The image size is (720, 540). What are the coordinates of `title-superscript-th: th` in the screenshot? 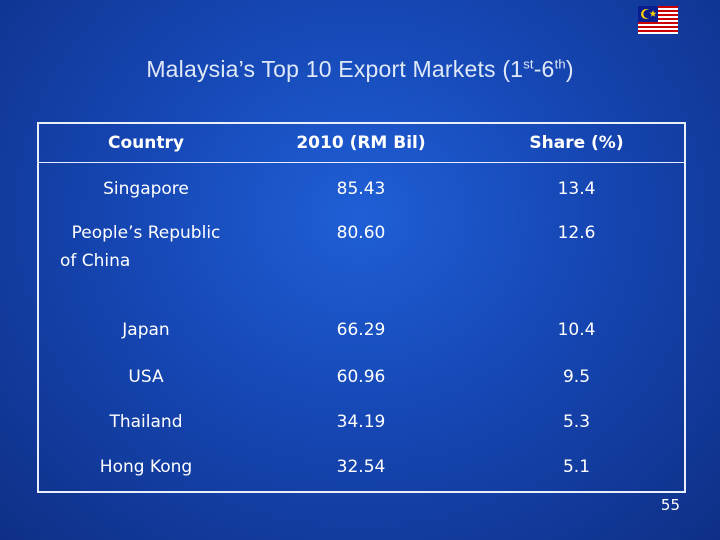 It's located at (560, 64).